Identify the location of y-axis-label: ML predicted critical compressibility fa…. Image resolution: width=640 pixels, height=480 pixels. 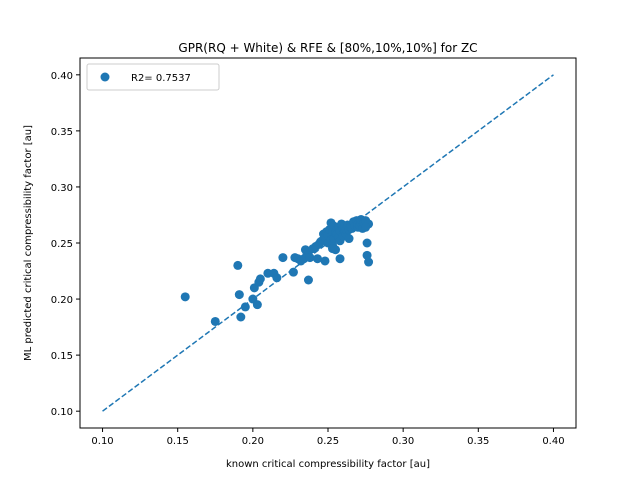
(28, 243).